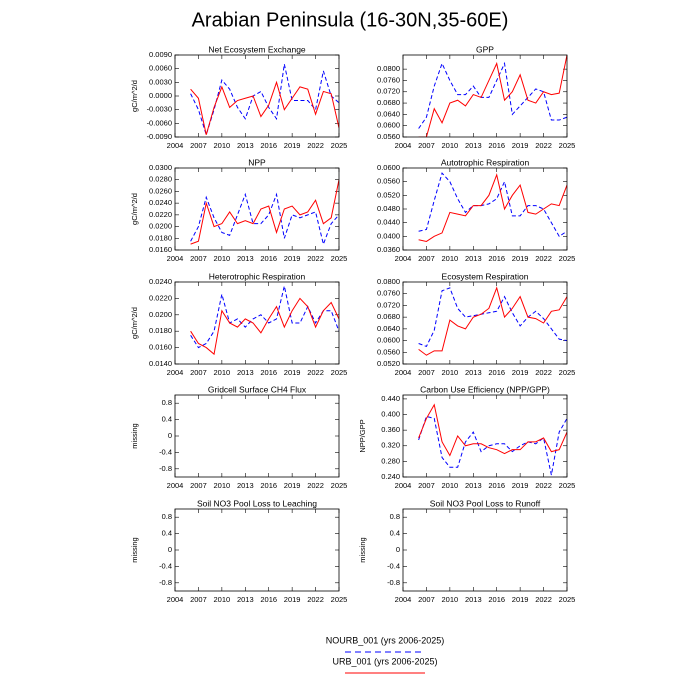 This screenshot has height=700, width=700. Describe the element at coordinates (159, 109) in the screenshot. I see `y-tick-label: -0.0030` at that location.